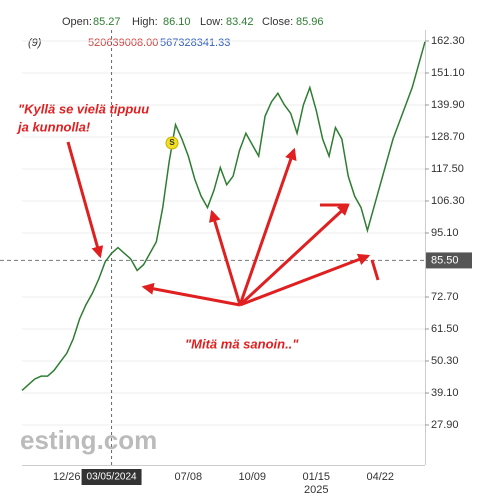  Describe the element at coordinates (107, 22) in the screenshot. I see `open: 85.27` at that location.